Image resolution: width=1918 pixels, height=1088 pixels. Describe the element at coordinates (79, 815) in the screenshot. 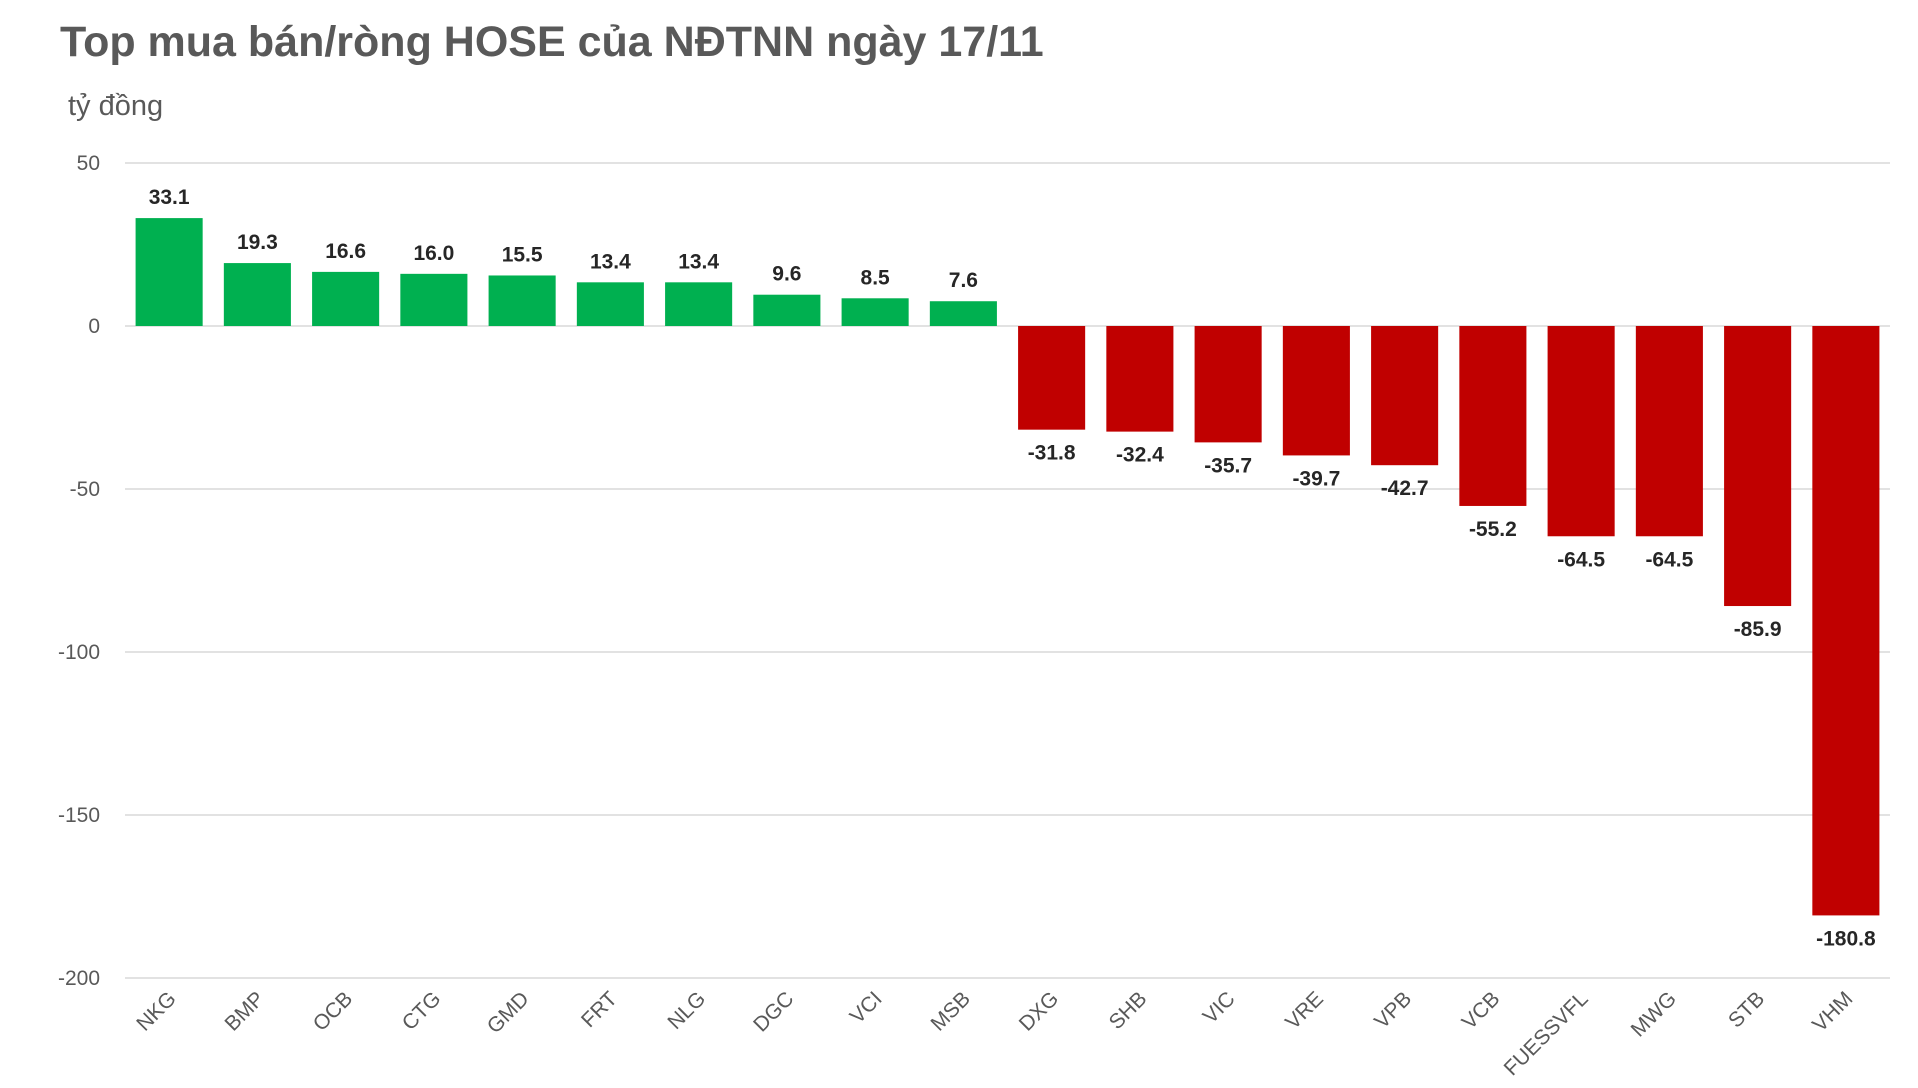

I see `y-tick-label: -150` at that location.